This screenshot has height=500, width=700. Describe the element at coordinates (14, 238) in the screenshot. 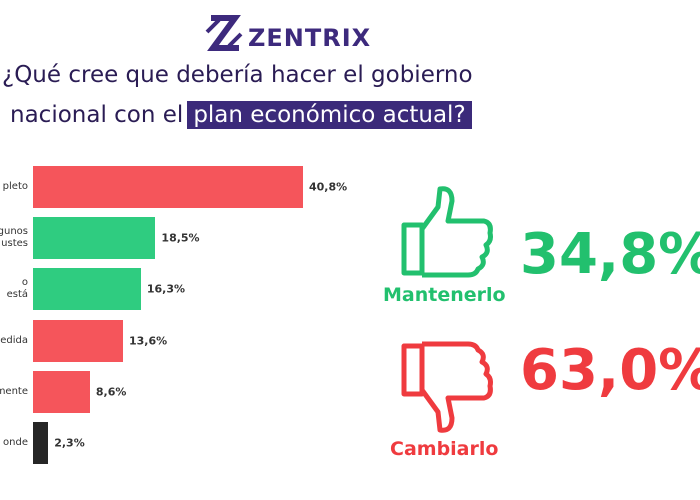

I see `category-label: algunos ustes` at that location.